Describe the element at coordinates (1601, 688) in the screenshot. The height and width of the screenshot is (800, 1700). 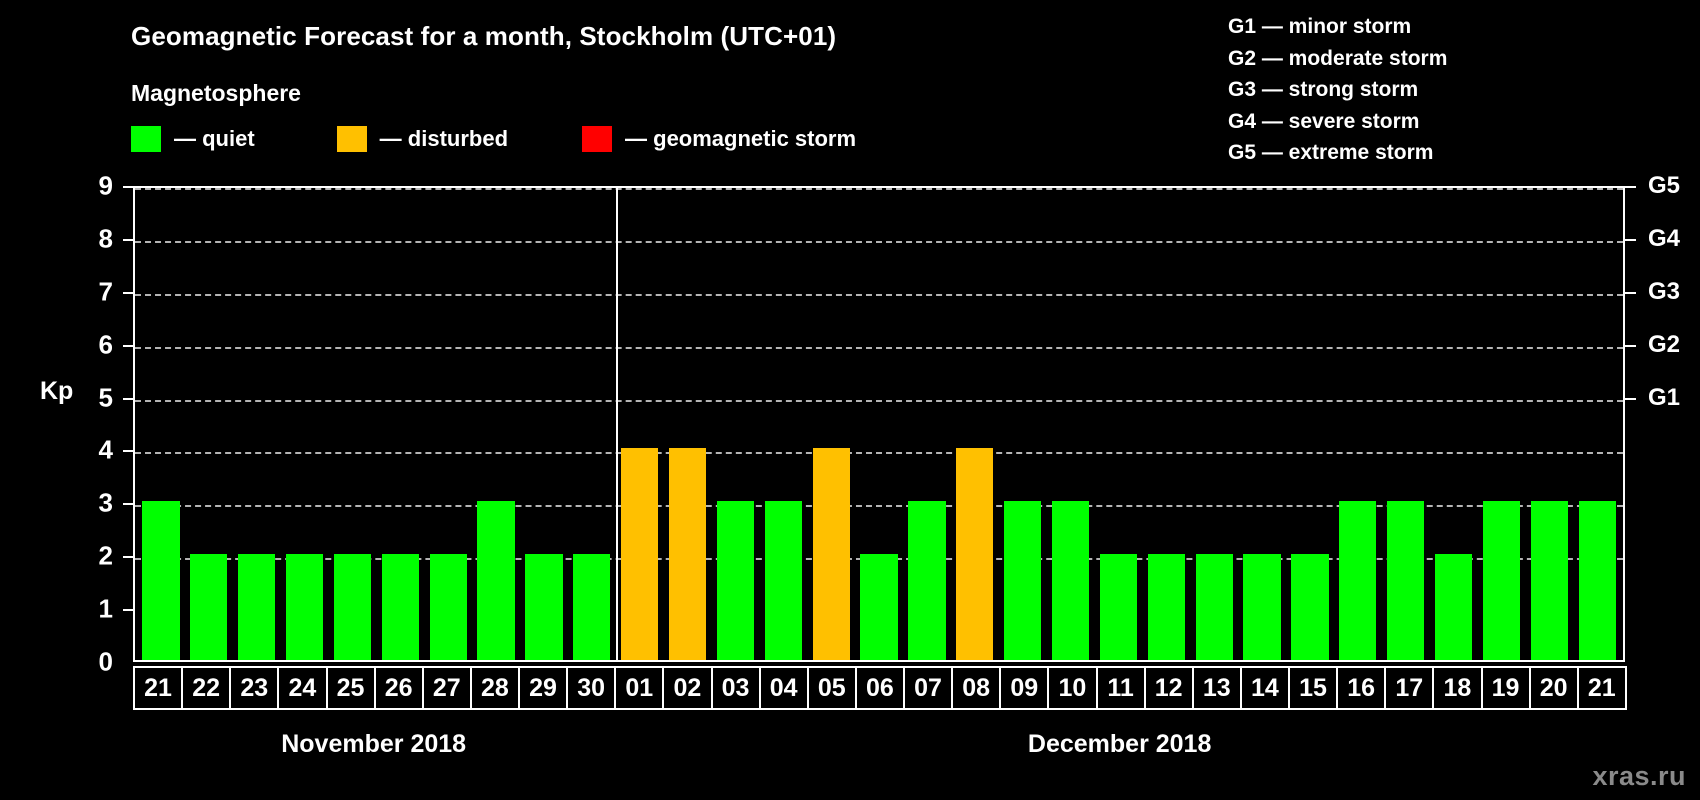
I see `day-label-december-21: 21` at that location.